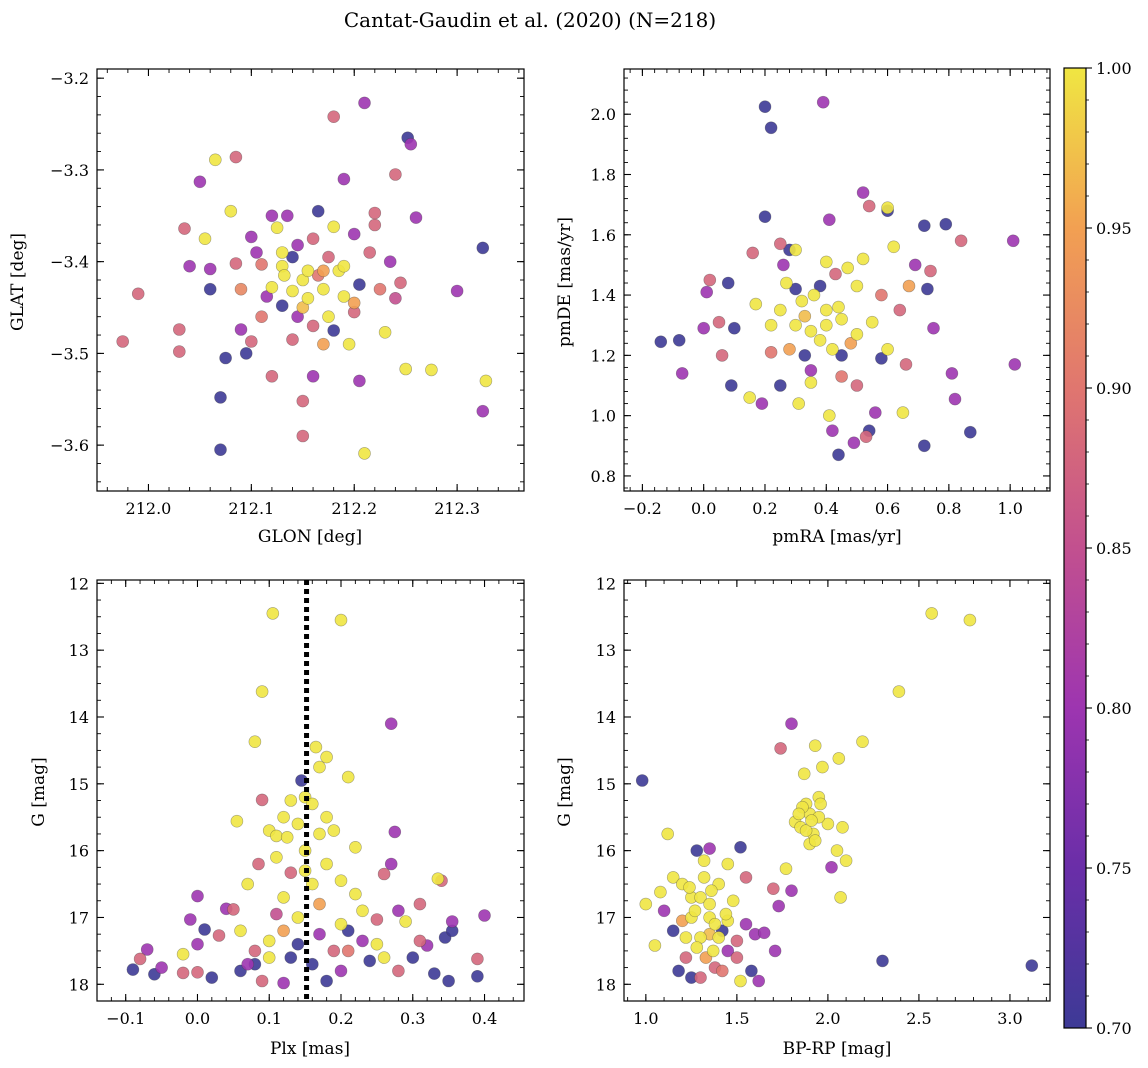 The width and height of the screenshot is (1148, 1068). I want to click on axes-frame, so click(310, 280).